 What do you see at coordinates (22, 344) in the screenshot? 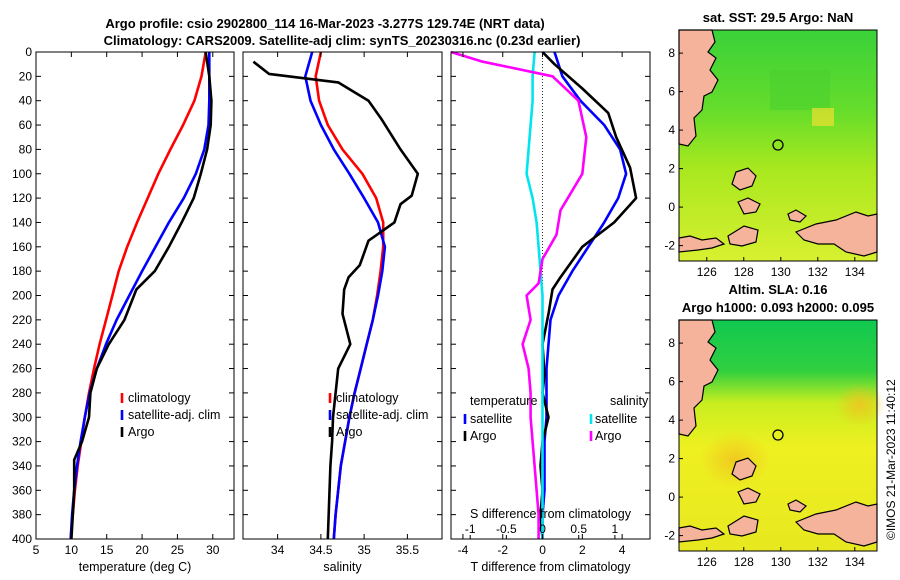
I see `y-tick-label: 240` at bounding box center [22, 344].